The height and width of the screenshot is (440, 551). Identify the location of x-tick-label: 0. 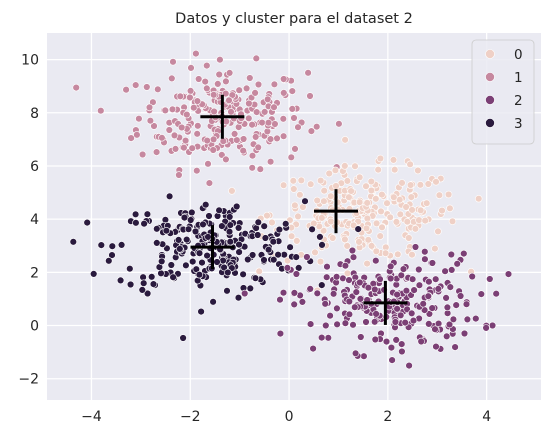
(289, 417).